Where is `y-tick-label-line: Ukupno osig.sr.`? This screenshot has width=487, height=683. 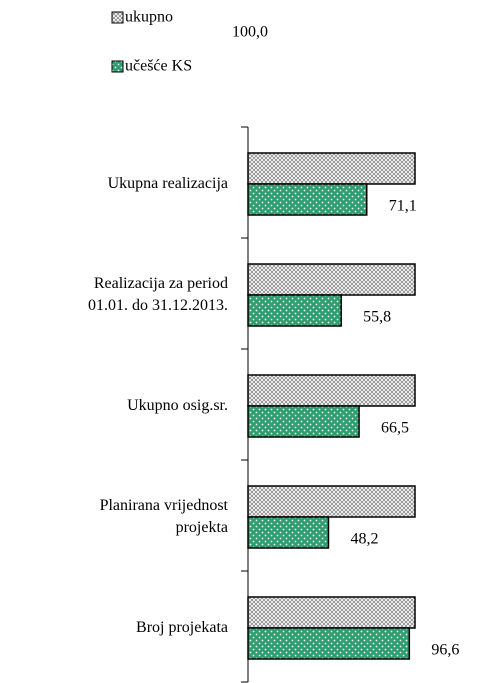 y-tick-label-line: Ukupno osig.sr. is located at coordinates (177, 405).